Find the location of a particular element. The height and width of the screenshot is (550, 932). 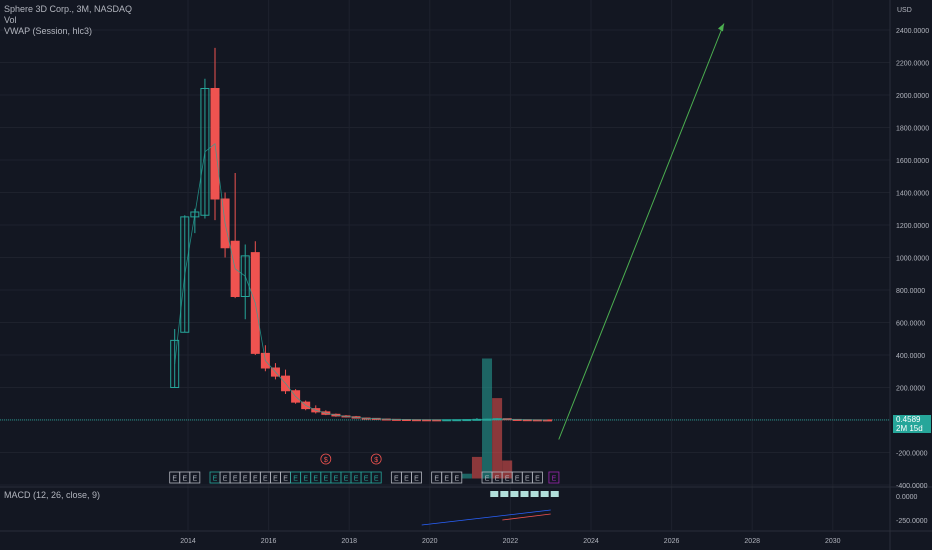

price-tick-label: 1200.0000 is located at coordinates (912, 226).